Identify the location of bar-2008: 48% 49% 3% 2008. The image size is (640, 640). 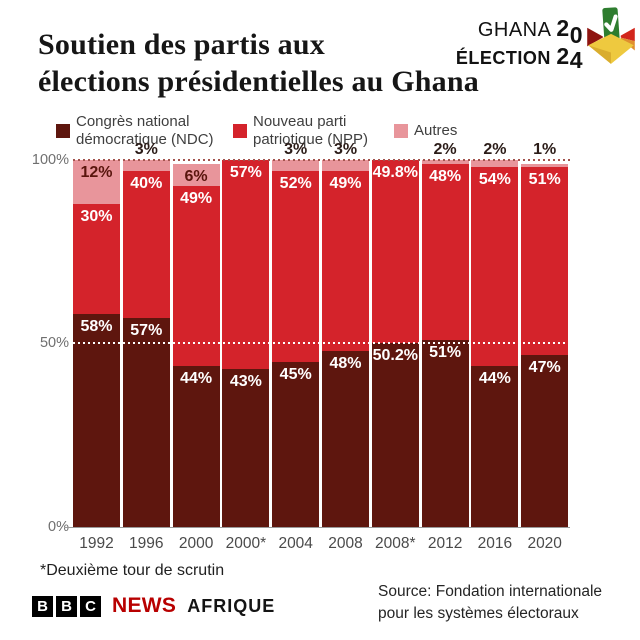
(345, 346).